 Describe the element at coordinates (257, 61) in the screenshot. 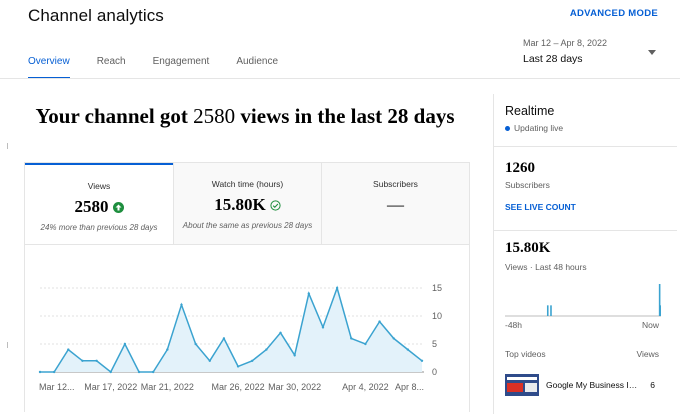

I see `tab-audience: Audience` at that location.